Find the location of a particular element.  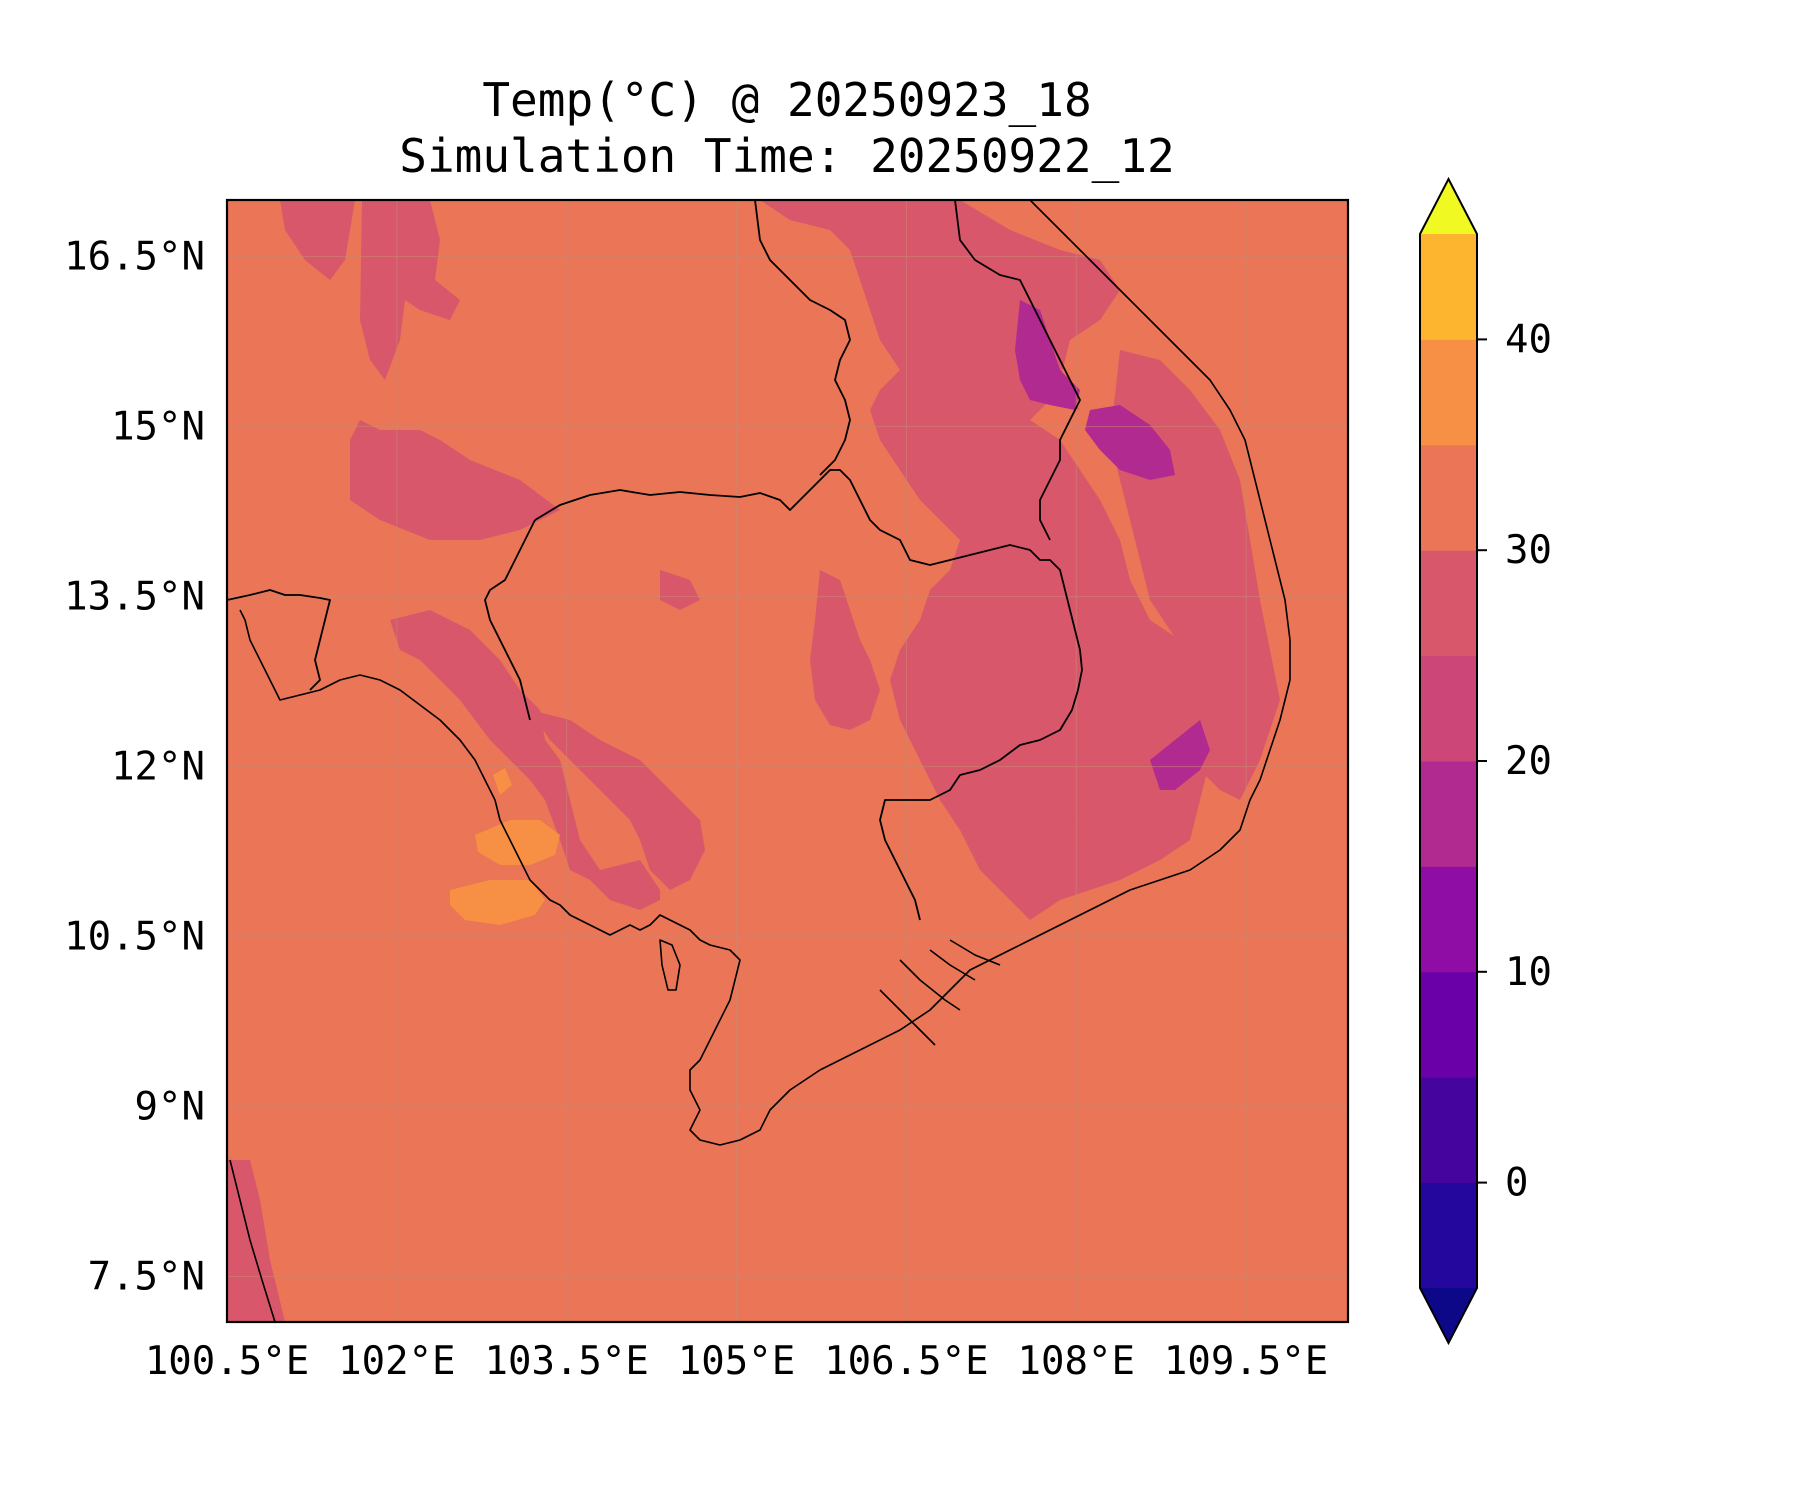

border-laos-vietnam is located at coordinates (1017, 370).